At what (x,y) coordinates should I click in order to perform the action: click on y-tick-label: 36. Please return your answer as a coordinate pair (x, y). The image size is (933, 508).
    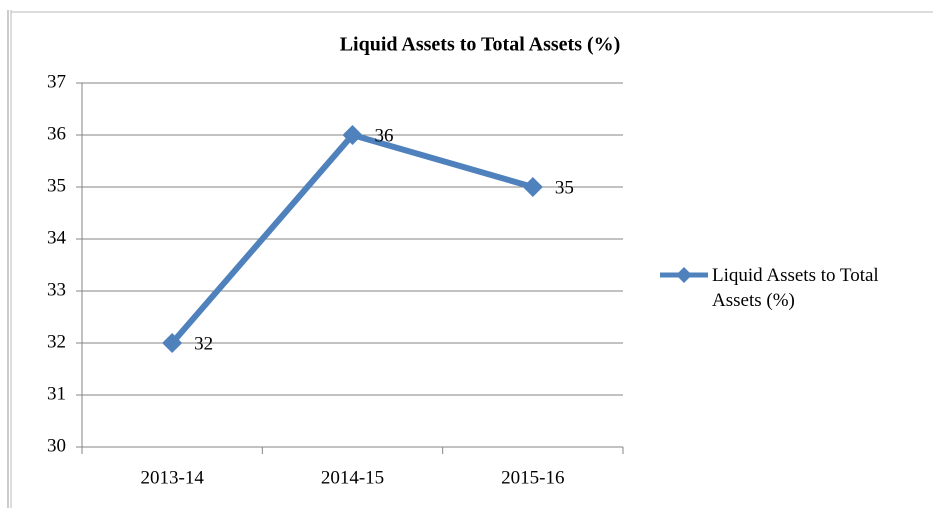
    Looking at the image, I should click on (56, 133).